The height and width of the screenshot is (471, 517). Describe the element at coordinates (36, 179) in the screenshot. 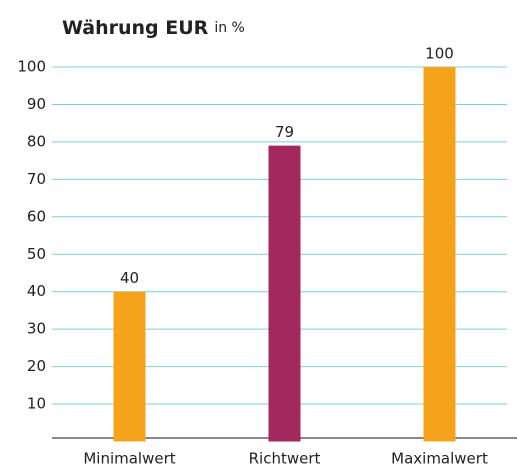

I see `y-tick-label: 70` at that location.